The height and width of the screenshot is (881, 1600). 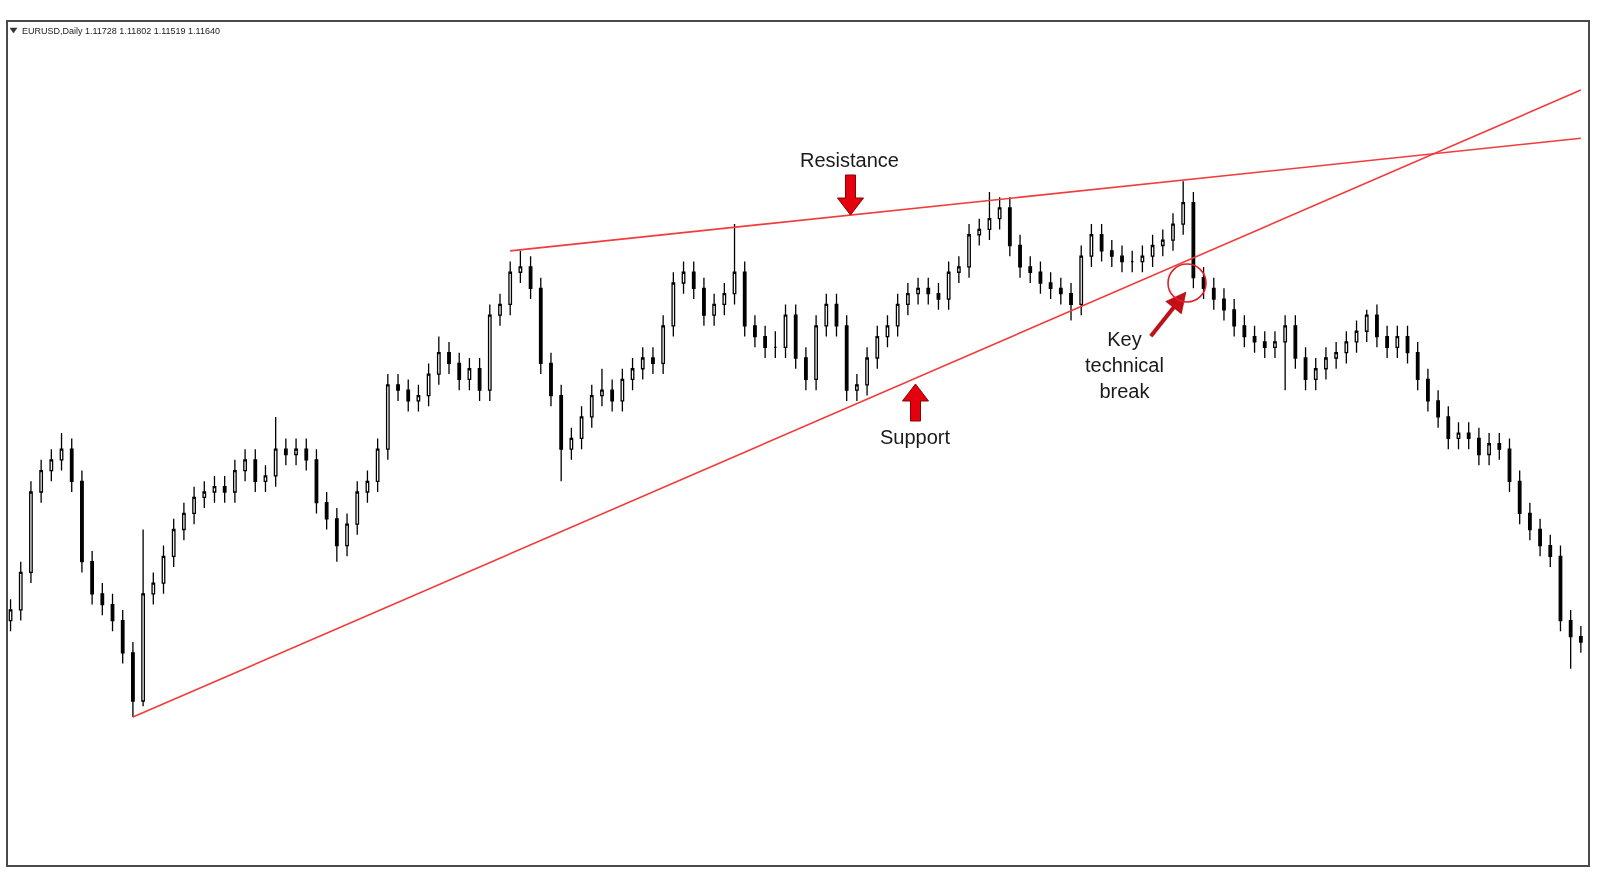 What do you see at coordinates (849, 160) in the screenshot?
I see `text: Resistance` at bounding box center [849, 160].